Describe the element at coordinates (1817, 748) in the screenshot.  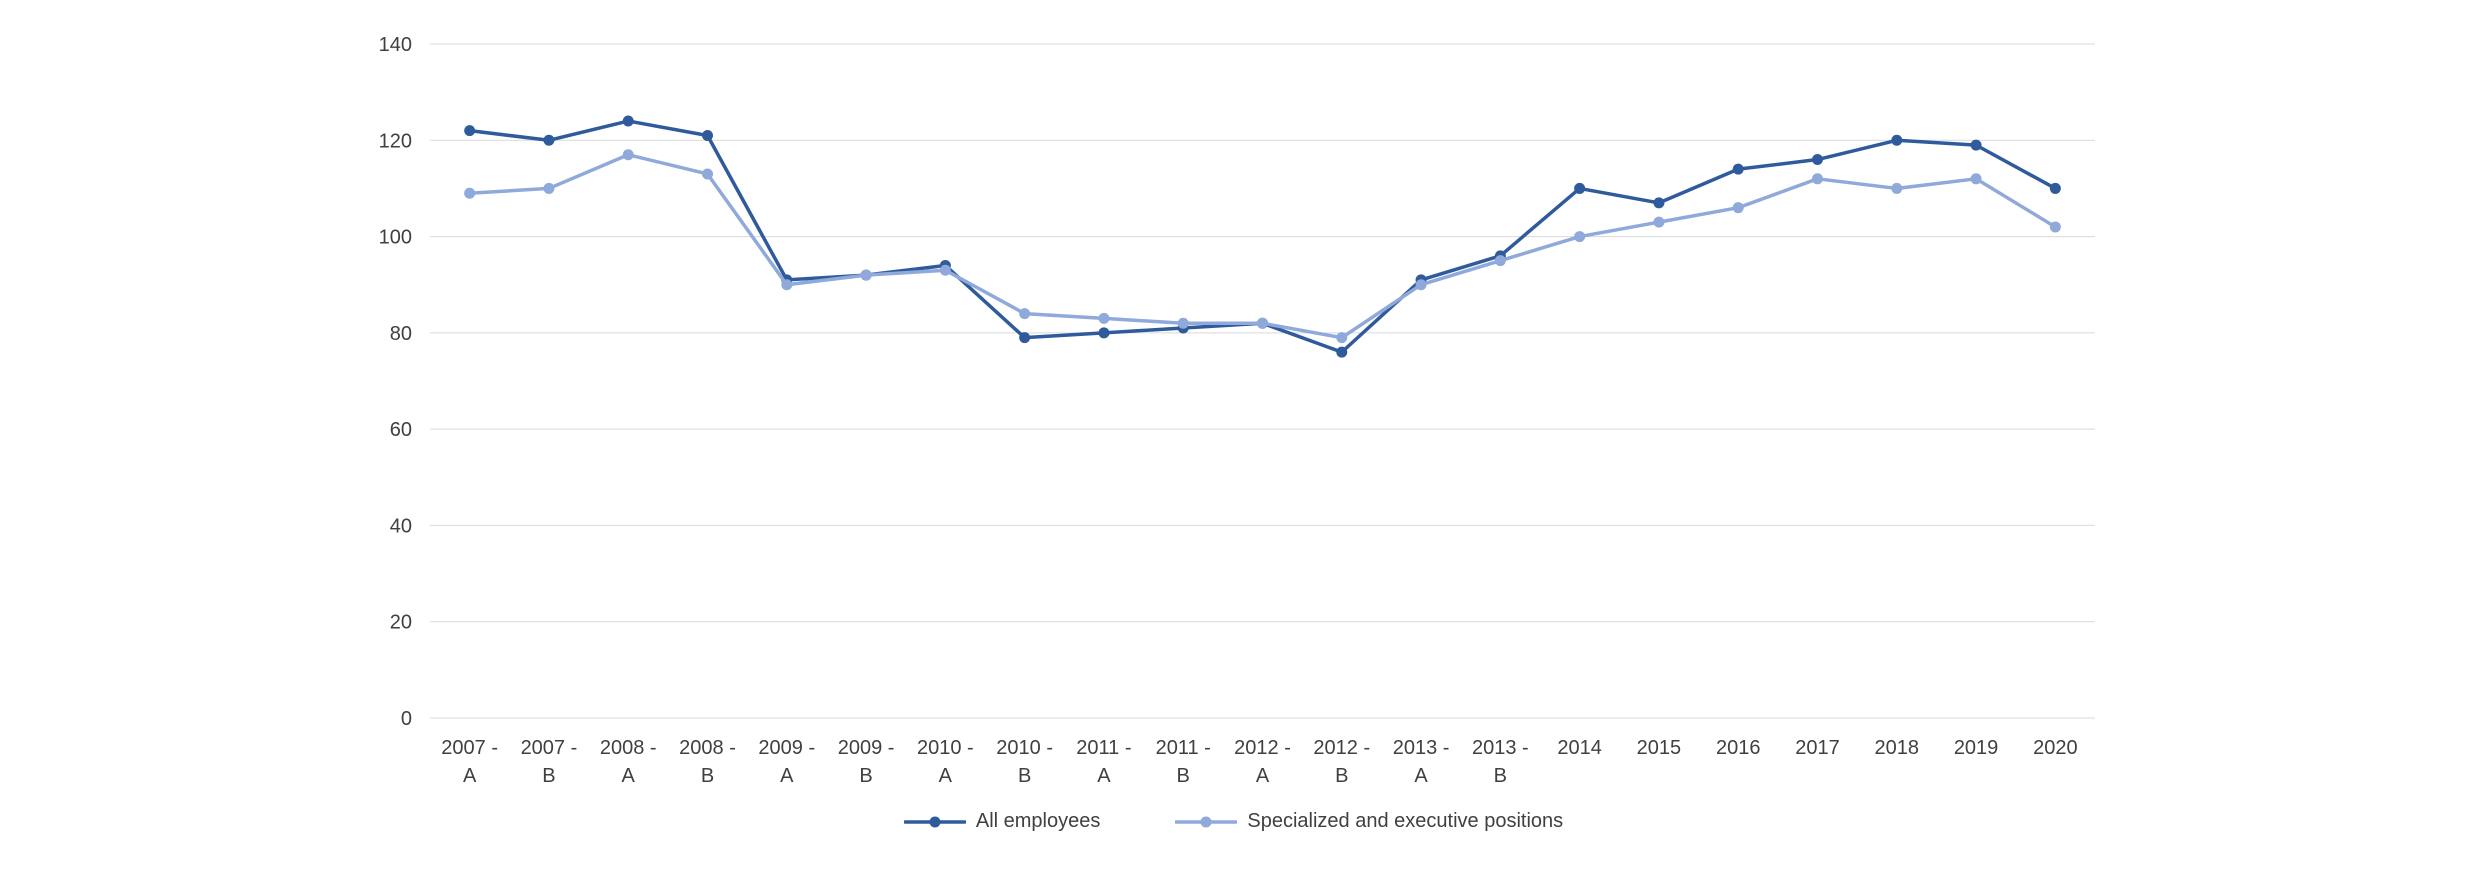
I see `x-axis-tick-label: 2017` at that location.